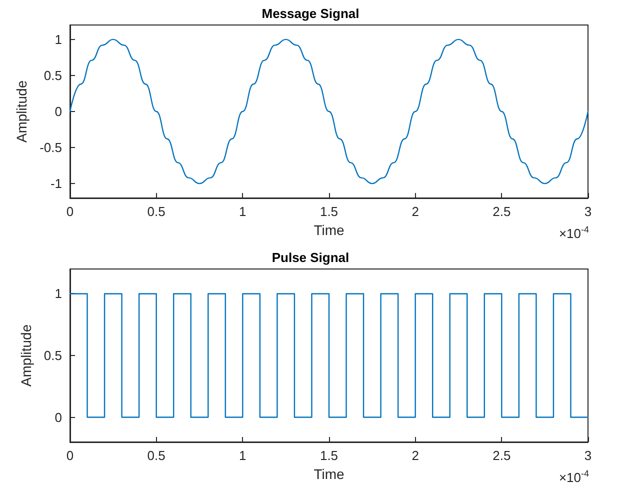 This screenshot has width=621, height=488. What do you see at coordinates (56, 184) in the screenshot?
I see `y-tick-label: -1` at bounding box center [56, 184].